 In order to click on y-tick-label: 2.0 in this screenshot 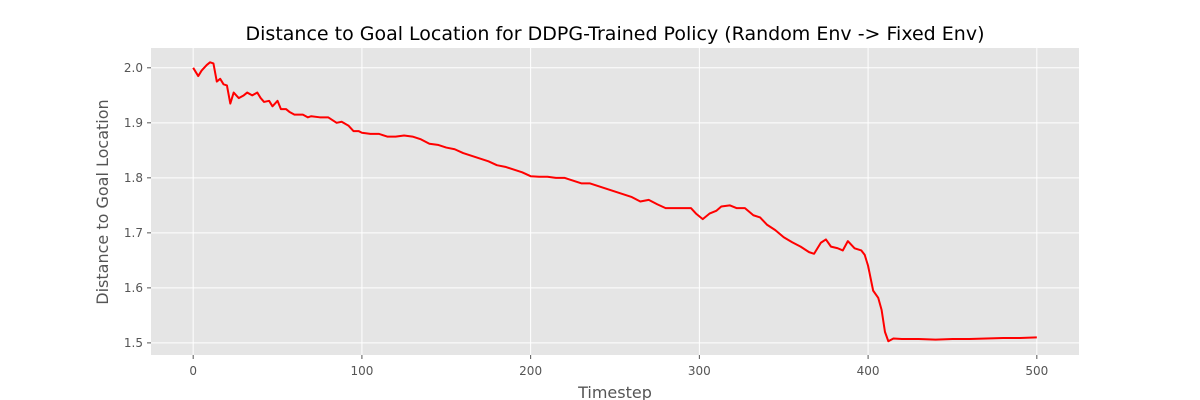, I will do `click(133, 68)`.